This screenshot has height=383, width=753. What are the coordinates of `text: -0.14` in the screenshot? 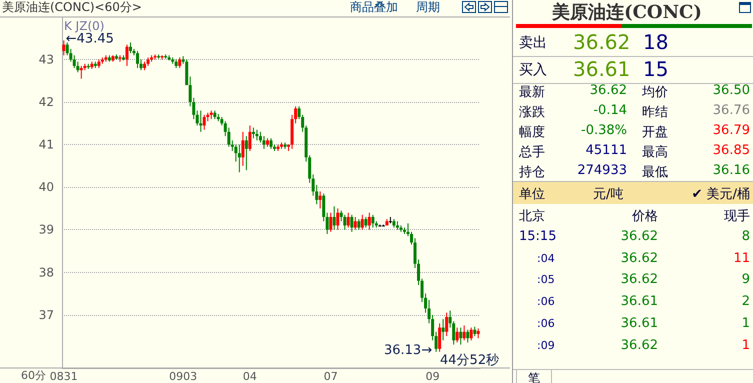 It's located at (610, 110).